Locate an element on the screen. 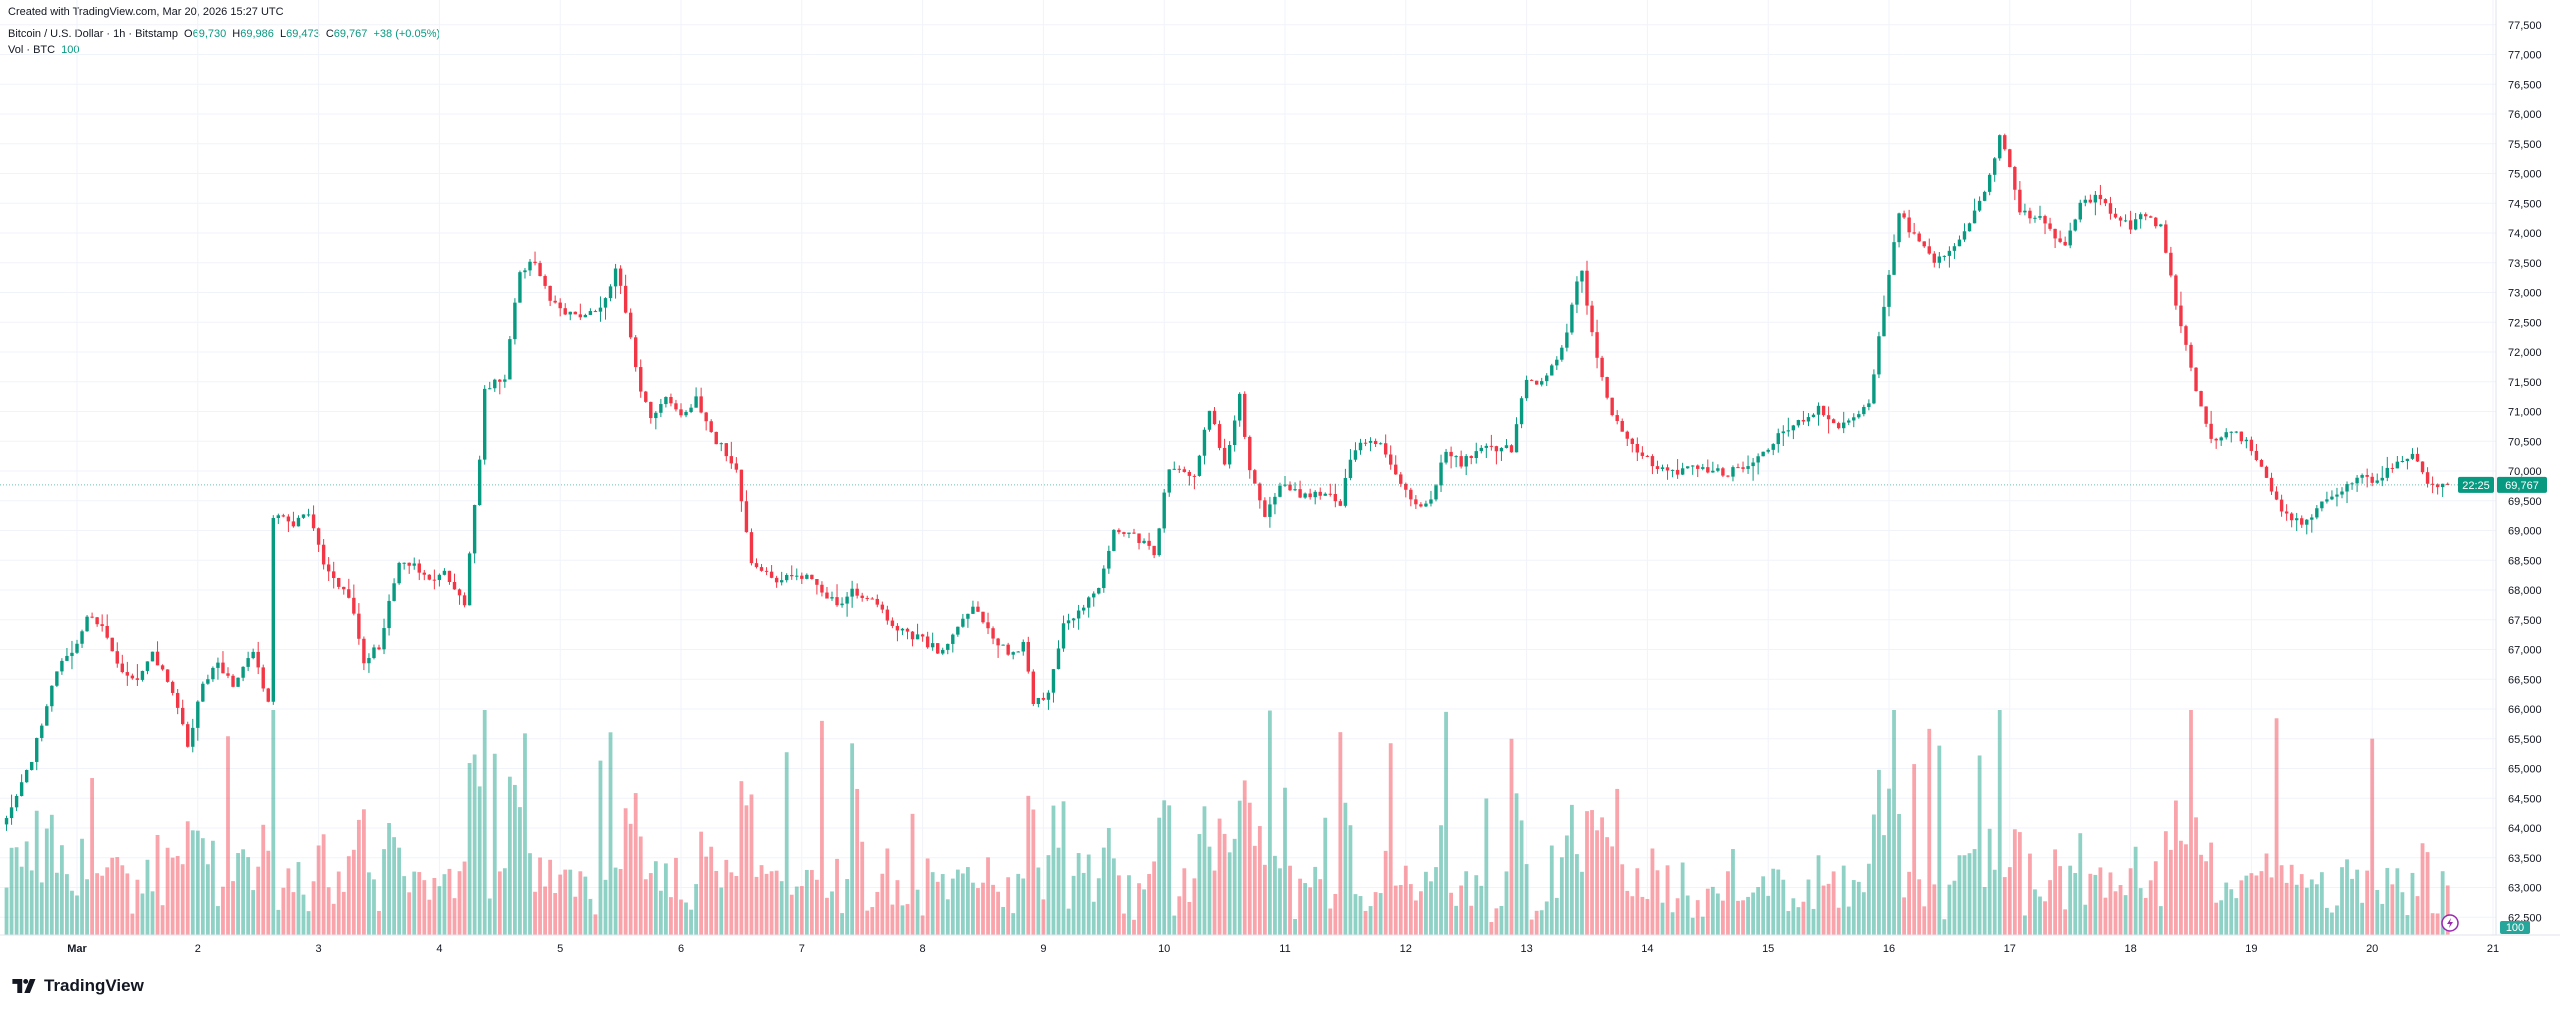  alert-lightning-icon is located at coordinates (2450, 923).